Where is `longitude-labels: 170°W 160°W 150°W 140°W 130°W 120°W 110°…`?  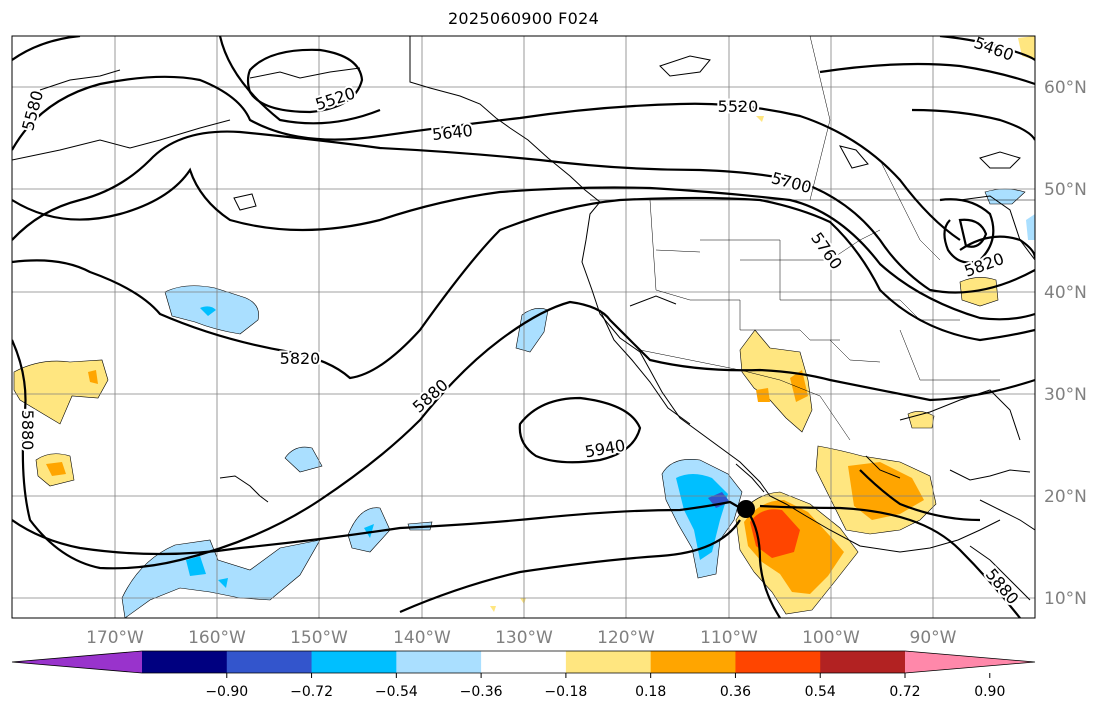 longitude-labels: 170°W 160°W 150°W 140°W 130°W 120°W 110°… is located at coordinates (521, 638).